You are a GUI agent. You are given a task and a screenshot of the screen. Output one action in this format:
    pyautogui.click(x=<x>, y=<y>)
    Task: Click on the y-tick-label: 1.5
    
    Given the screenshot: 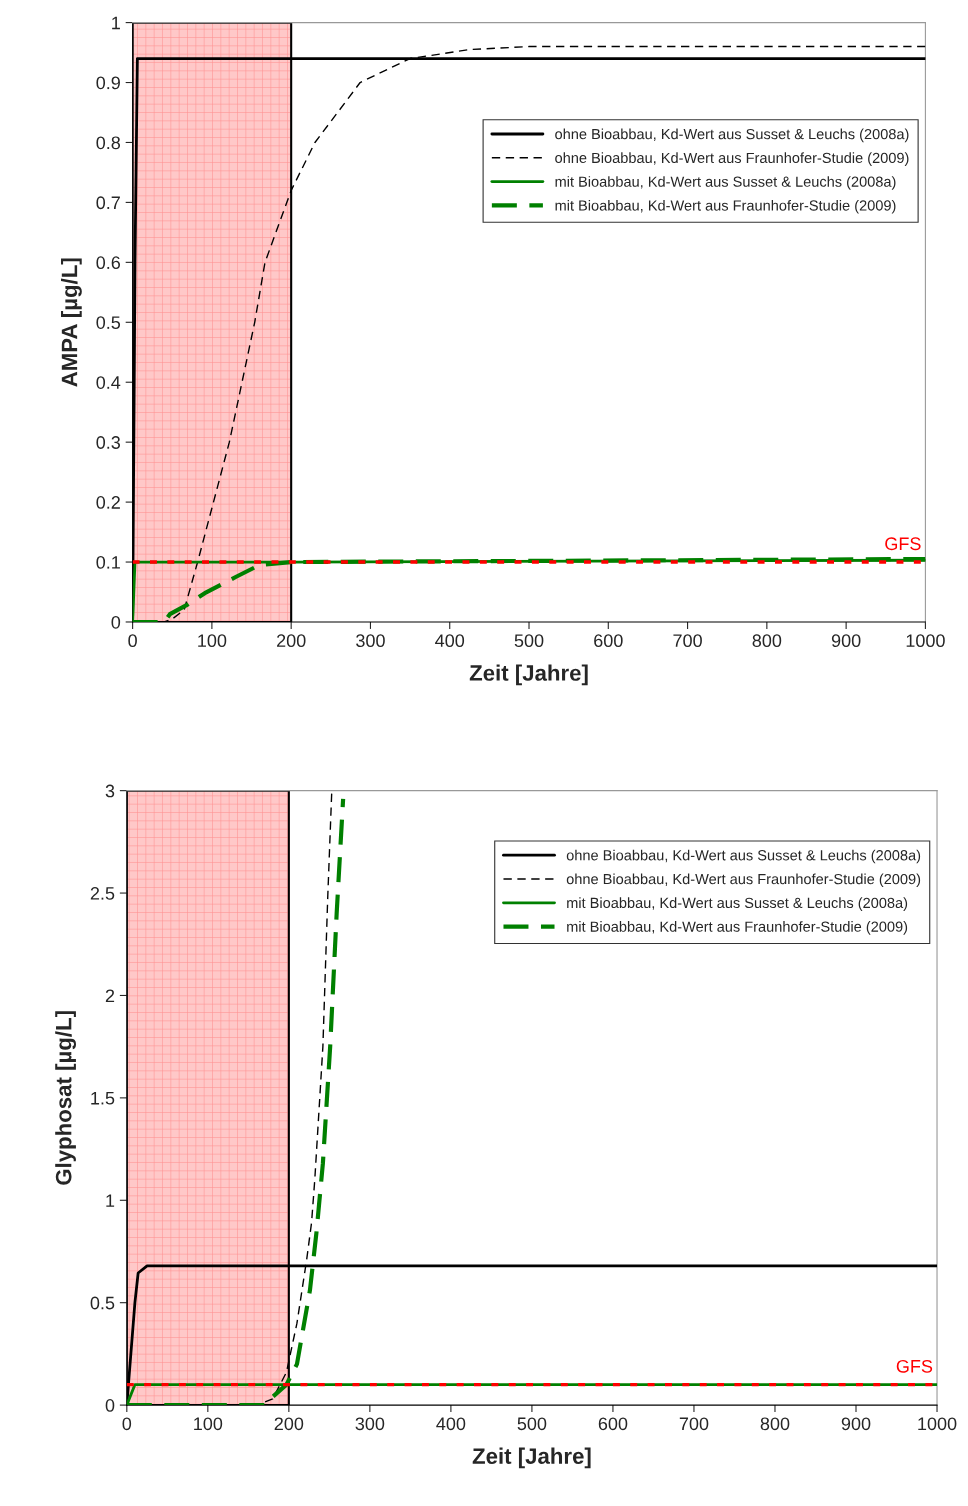 What is the action you would take?
    pyautogui.click(x=103, y=1098)
    